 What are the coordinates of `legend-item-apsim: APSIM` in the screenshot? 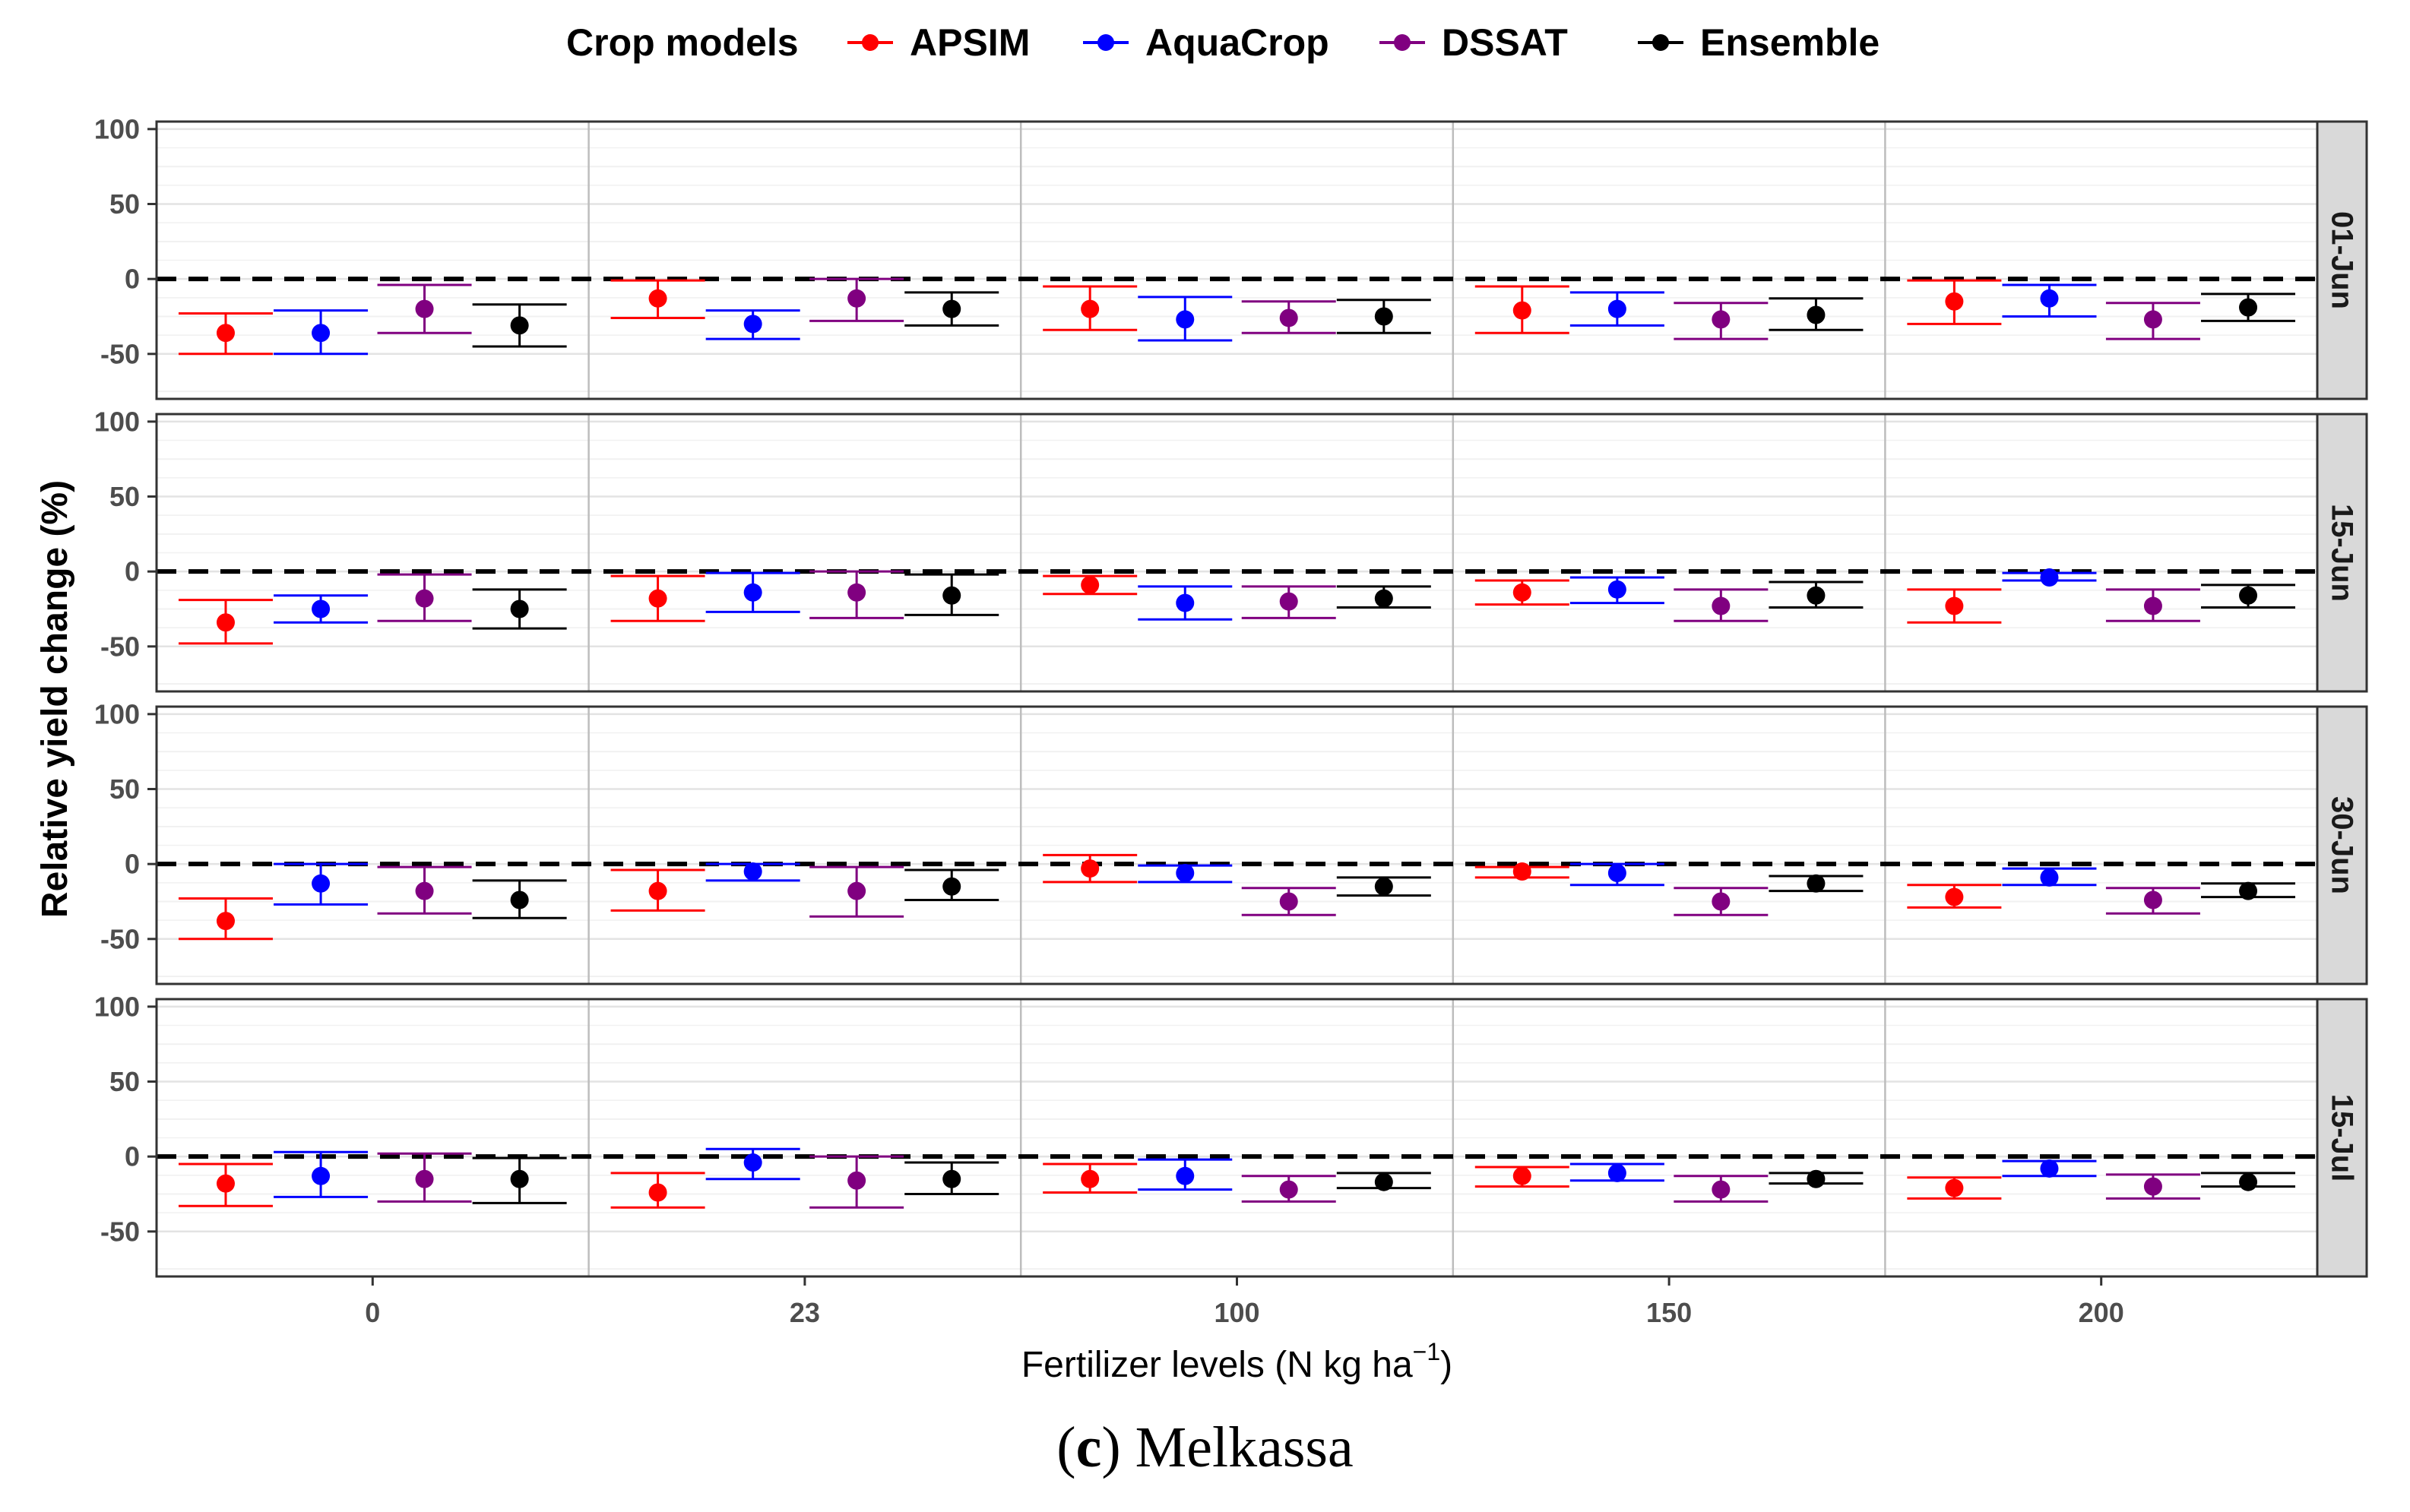 It's located at (938, 42).